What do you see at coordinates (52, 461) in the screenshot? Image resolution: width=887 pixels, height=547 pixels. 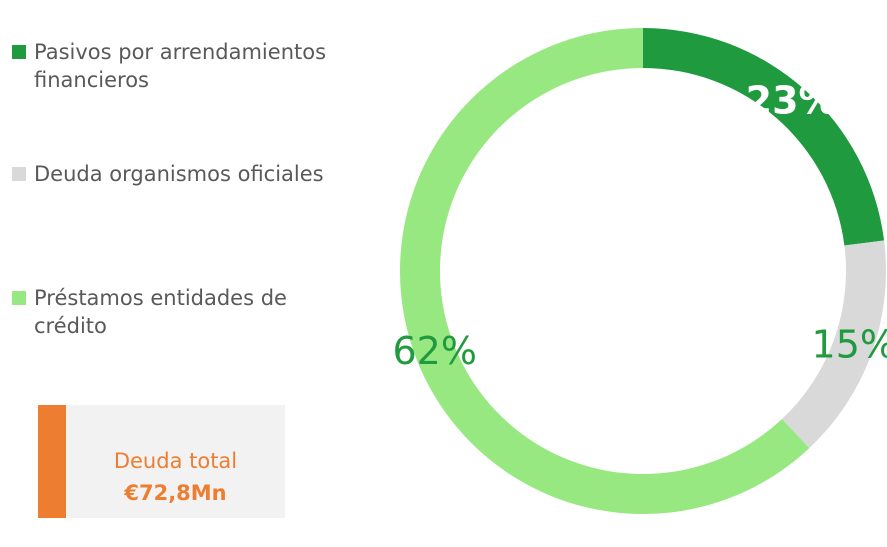 I see `accent-bar` at bounding box center [52, 461].